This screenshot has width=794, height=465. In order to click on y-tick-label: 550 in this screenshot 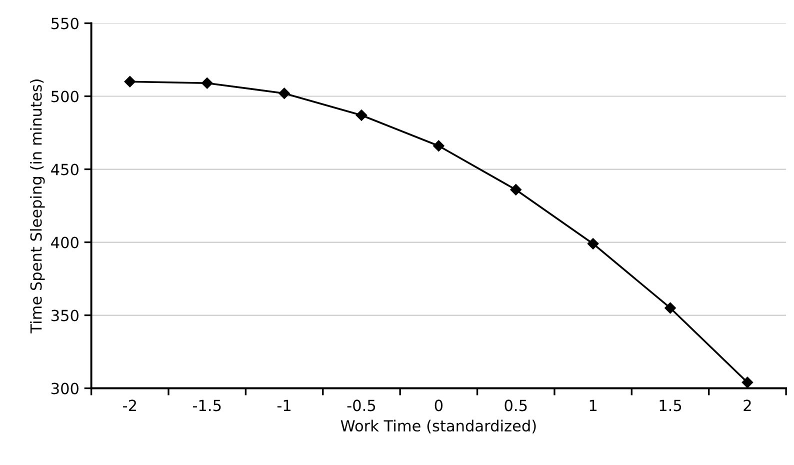, I will do `click(65, 24)`.